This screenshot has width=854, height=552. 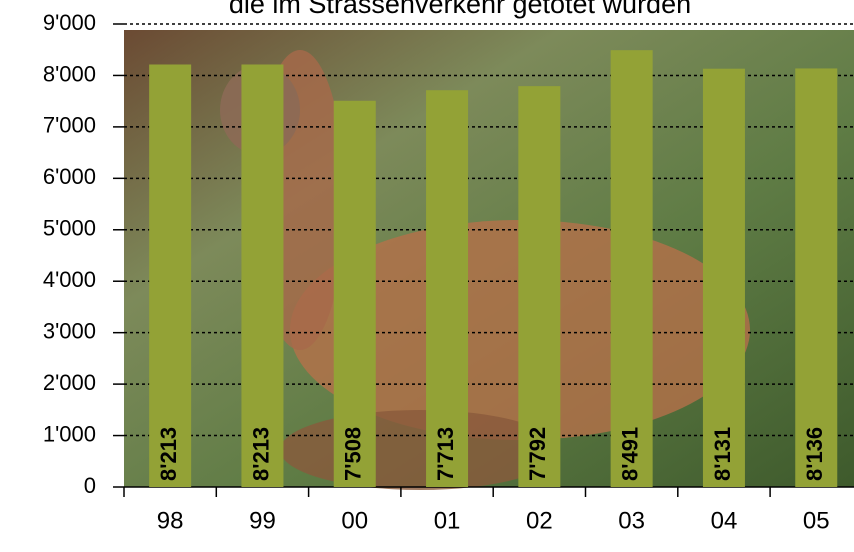 What do you see at coordinates (814, 454) in the screenshot?
I see `value-label: 8'136` at bounding box center [814, 454].